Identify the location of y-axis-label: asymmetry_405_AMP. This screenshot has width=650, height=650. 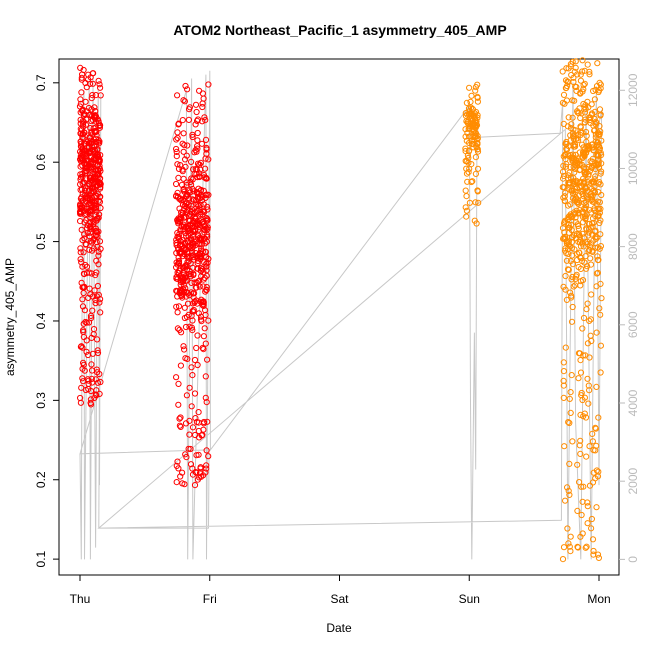
(10, 317).